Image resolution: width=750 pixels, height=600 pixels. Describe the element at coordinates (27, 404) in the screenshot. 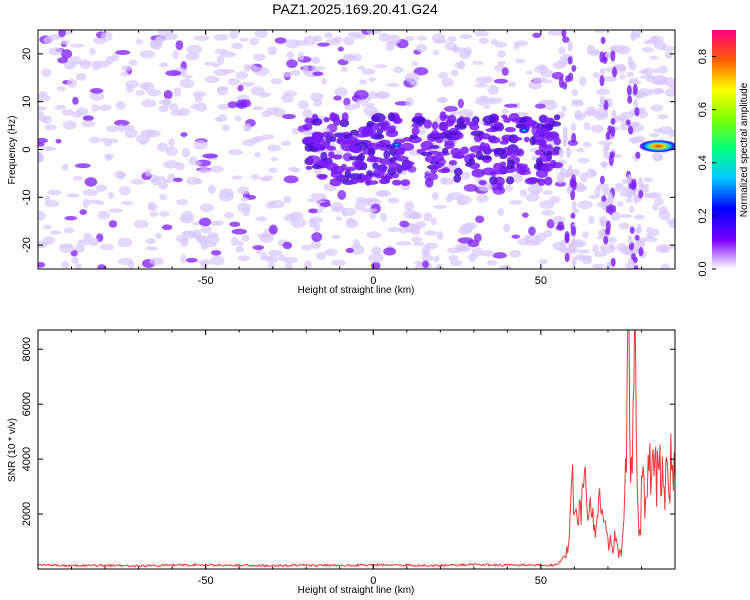

I see `snr-ytick-label: 6000` at that location.